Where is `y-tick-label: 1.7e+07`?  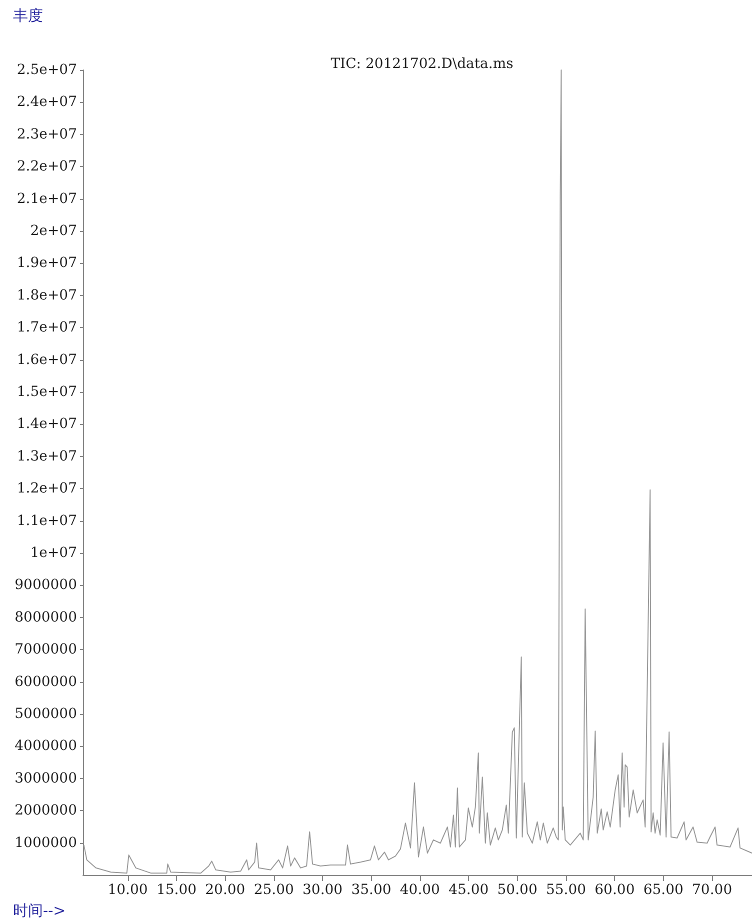 y-tick-label: 1.7e+07 is located at coordinates (46, 328).